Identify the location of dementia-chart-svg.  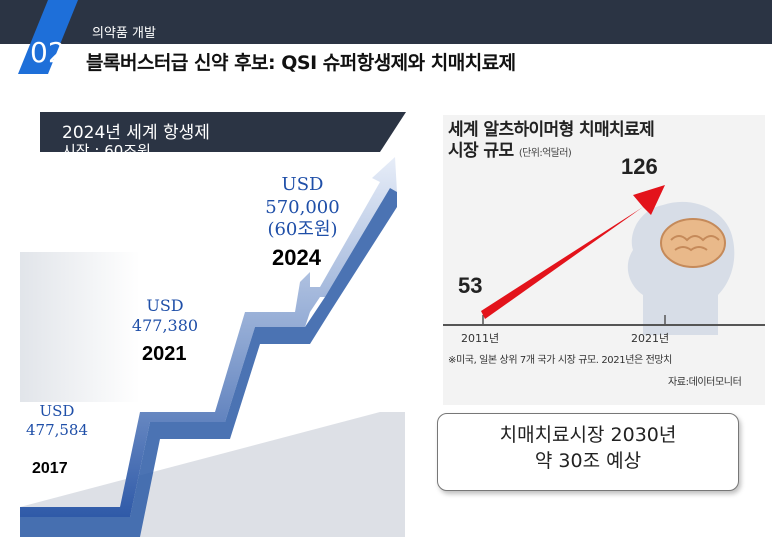
(604, 260).